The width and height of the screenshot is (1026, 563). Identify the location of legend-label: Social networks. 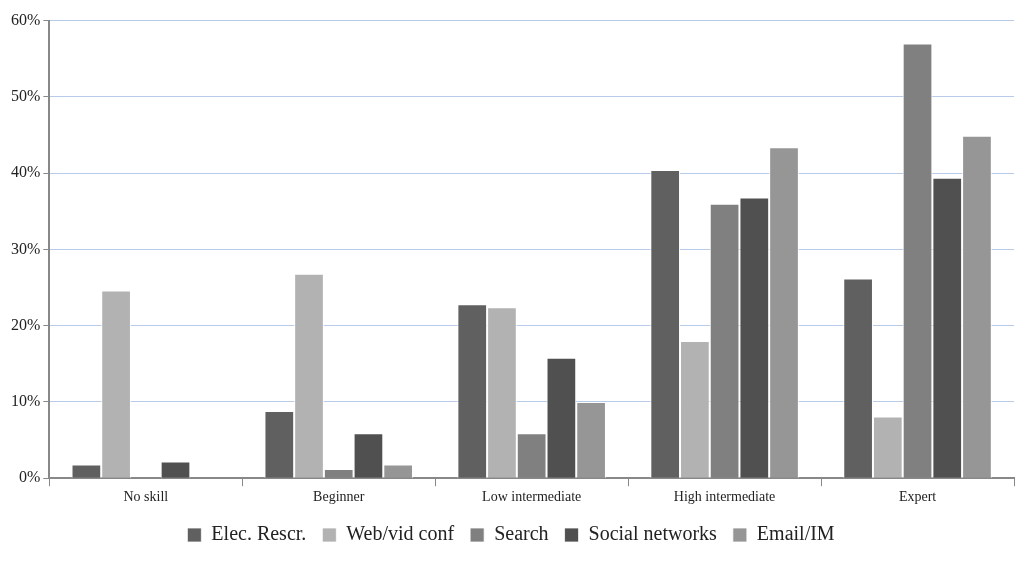
(653, 533).